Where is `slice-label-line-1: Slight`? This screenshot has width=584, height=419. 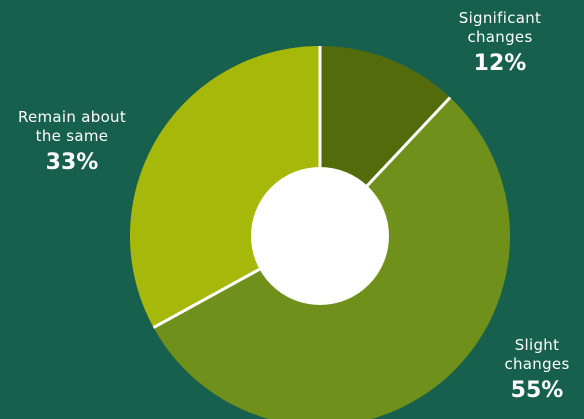 slice-label-line-1: Slight is located at coordinates (537, 345).